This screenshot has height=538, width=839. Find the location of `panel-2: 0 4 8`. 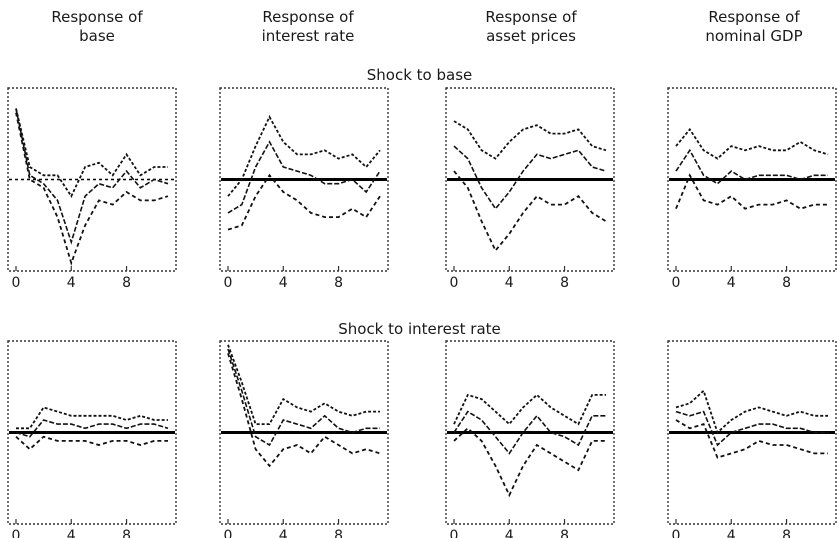

panel-2: 0 4 8 is located at coordinates (304, 189).